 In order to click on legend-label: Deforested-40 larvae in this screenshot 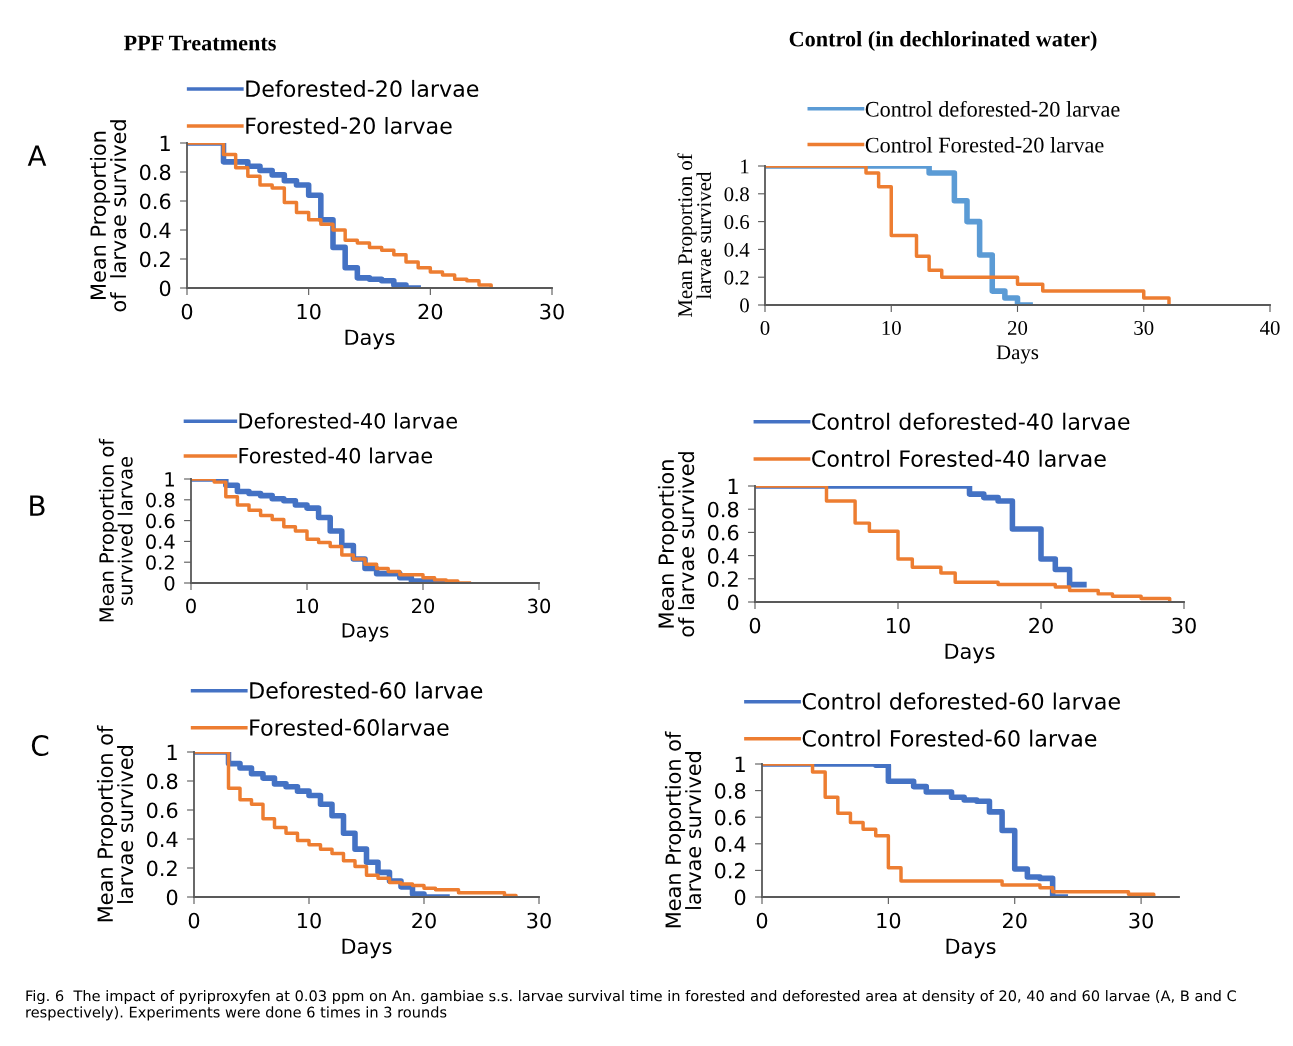, I will do `click(348, 420)`.